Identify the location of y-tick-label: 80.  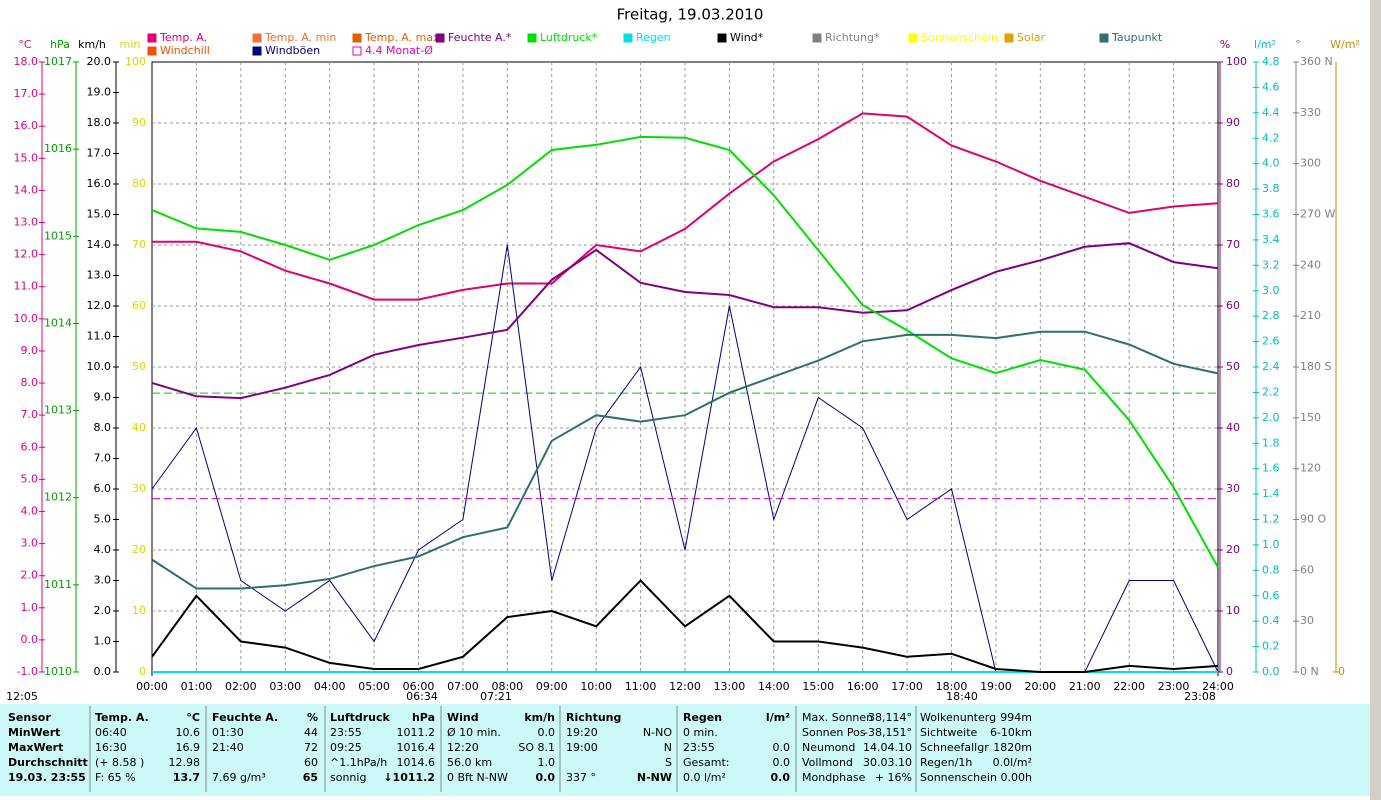
(1233, 183).